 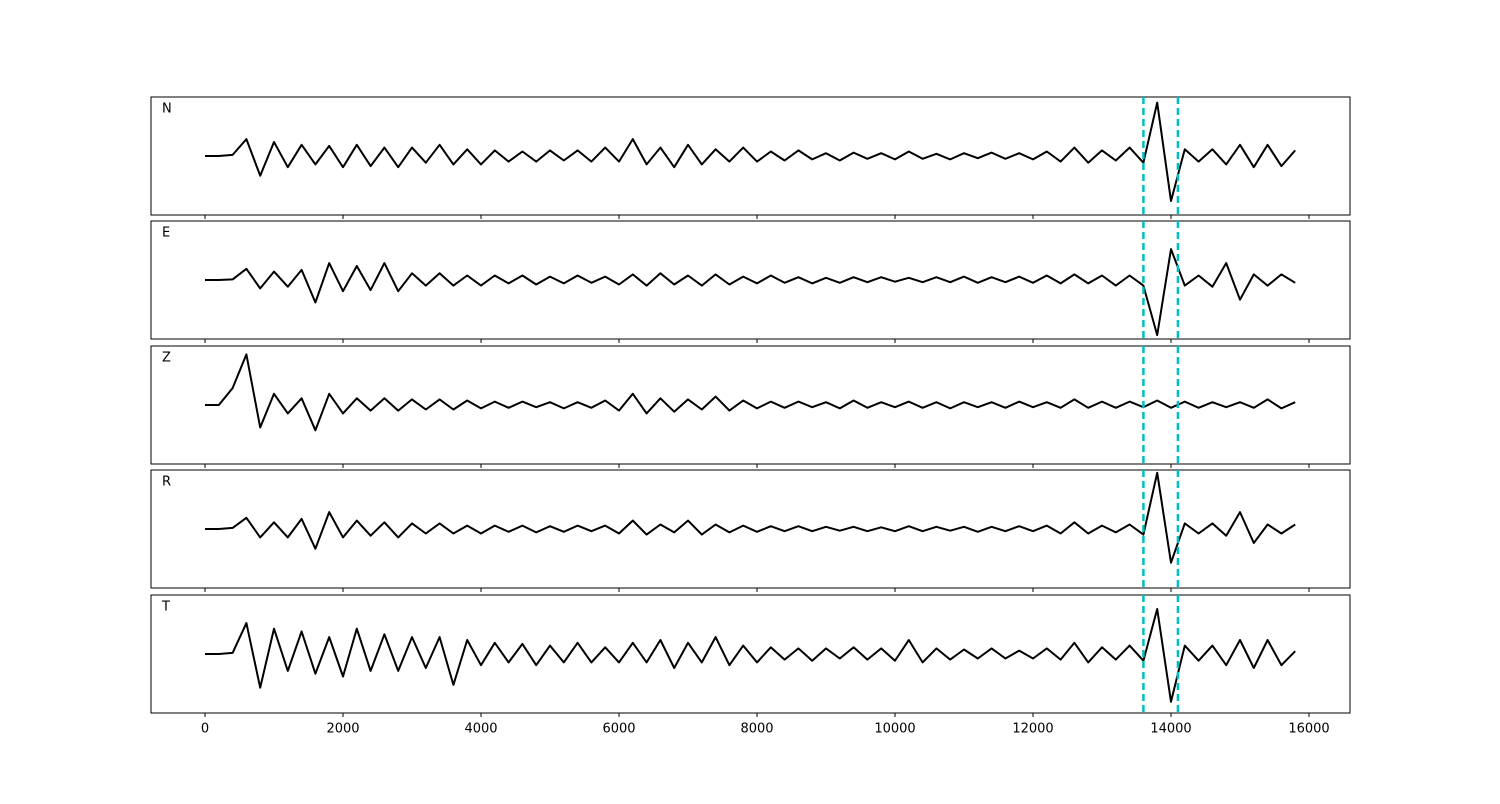 I want to click on x-tick-label: 16000, so click(x=1308, y=729).